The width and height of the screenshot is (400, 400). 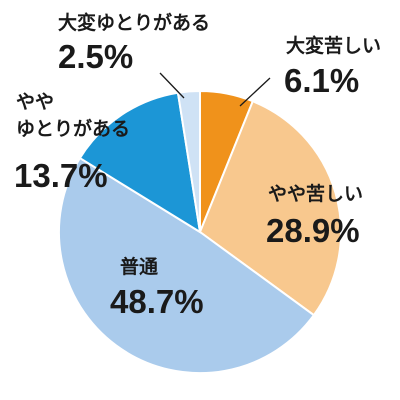 What do you see at coordinates (35, 102) in the screenshot?
I see `slice-label-name-4: やや` at bounding box center [35, 102].